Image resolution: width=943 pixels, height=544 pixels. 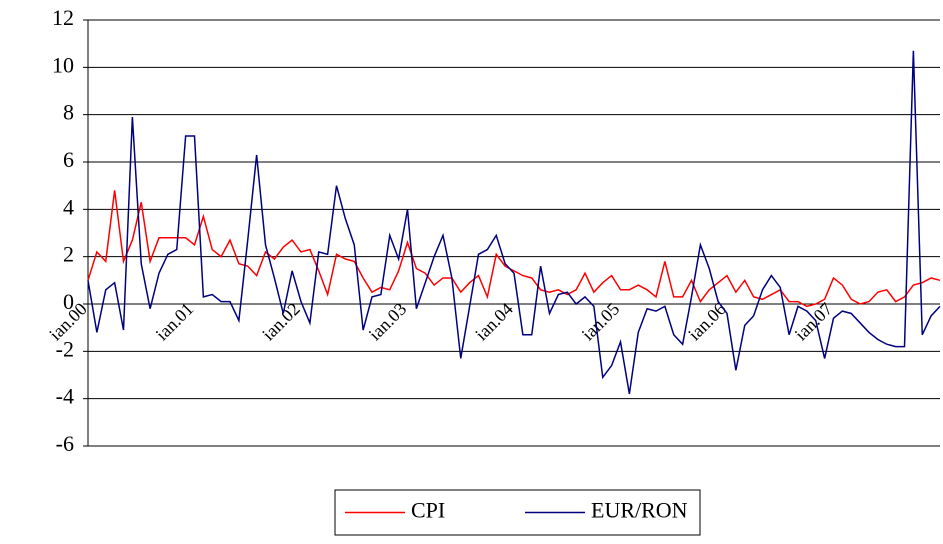 I want to click on x-tick-label: ian.01, so click(x=175, y=322).